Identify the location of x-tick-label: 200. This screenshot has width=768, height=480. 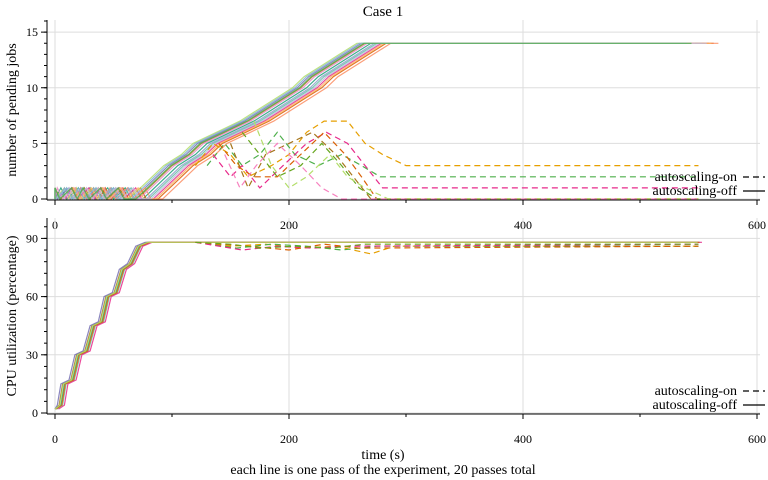
(289, 439).